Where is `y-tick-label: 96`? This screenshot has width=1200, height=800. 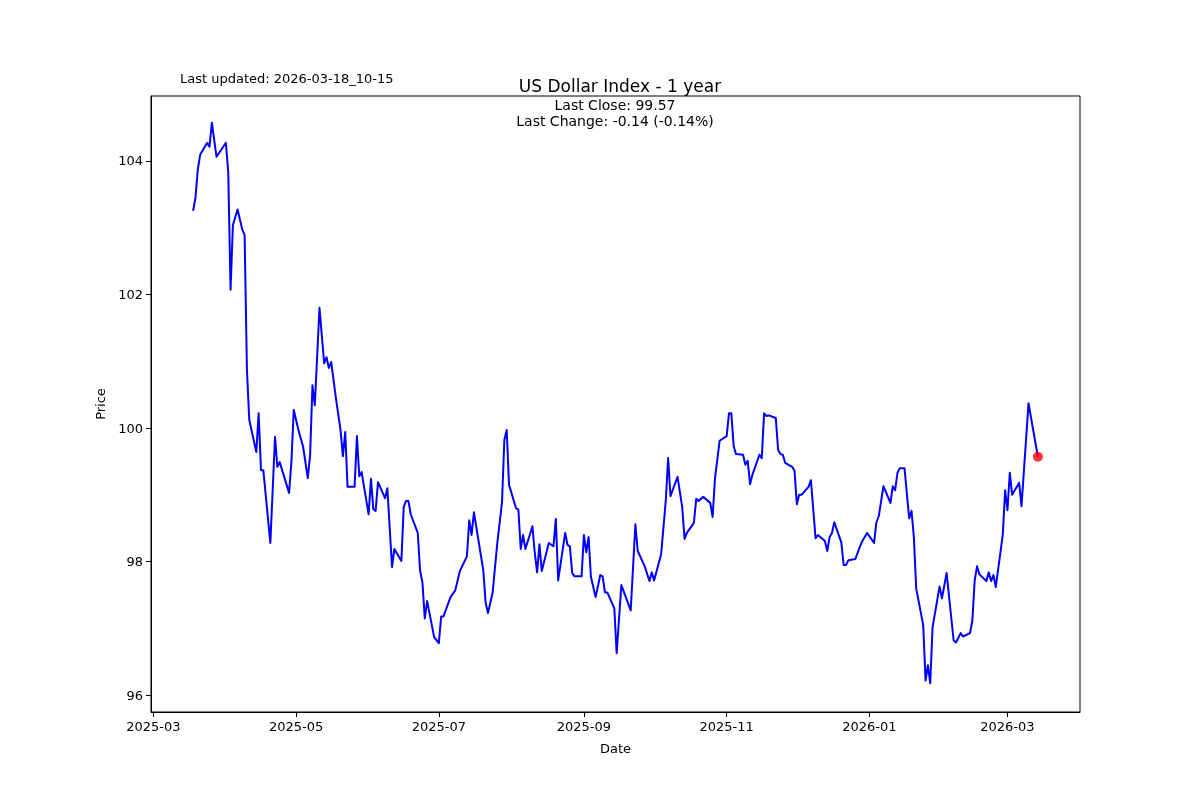
y-tick-label: 96 is located at coordinates (134, 695).